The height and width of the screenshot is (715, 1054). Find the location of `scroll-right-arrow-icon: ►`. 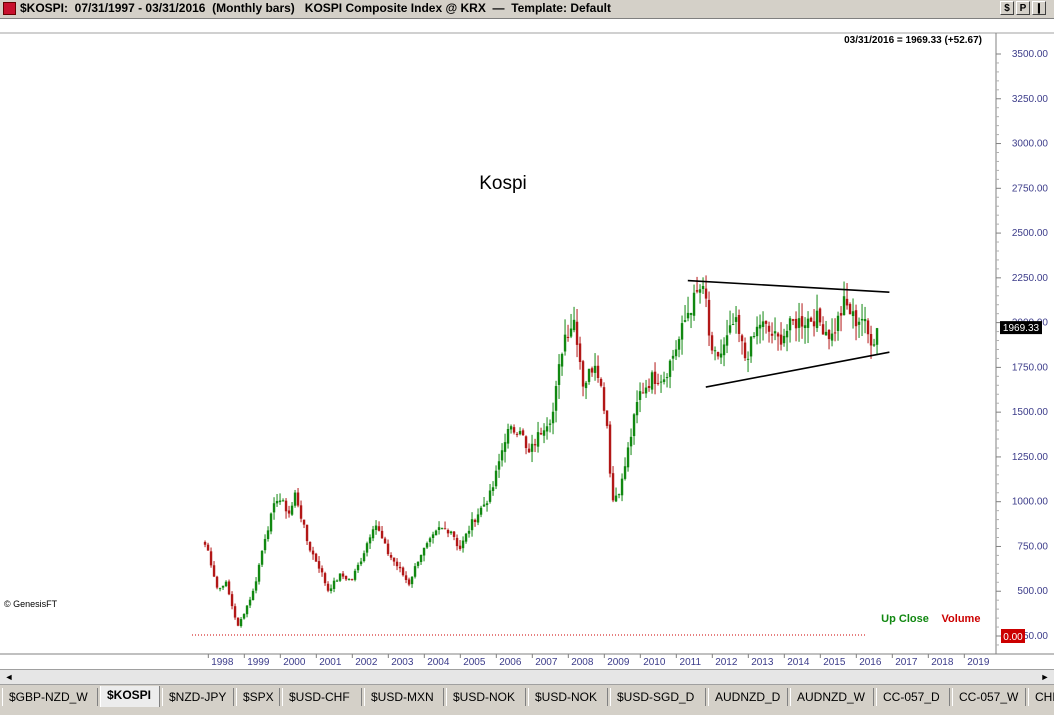

scroll-right-arrow-icon: ► is located at coordinates (1045, 677).